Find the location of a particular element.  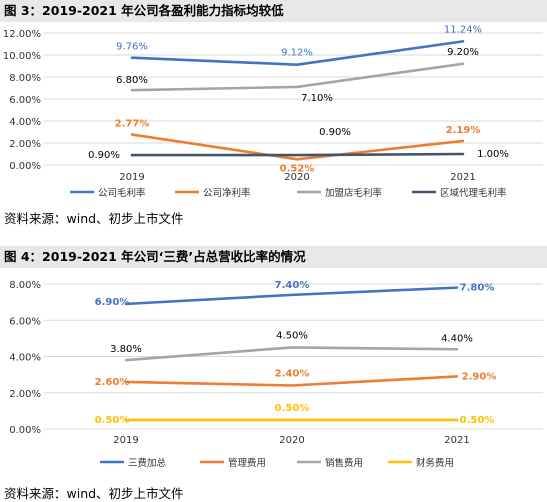

y-tick-label: 10.00% is located at coordinates (22, 56).